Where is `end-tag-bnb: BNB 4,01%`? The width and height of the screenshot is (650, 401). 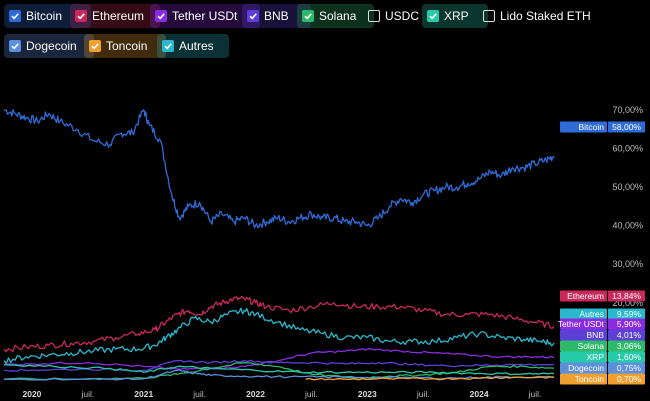 end-tag-bnb: BNB 4,01% is located at coordinates (602, 335).